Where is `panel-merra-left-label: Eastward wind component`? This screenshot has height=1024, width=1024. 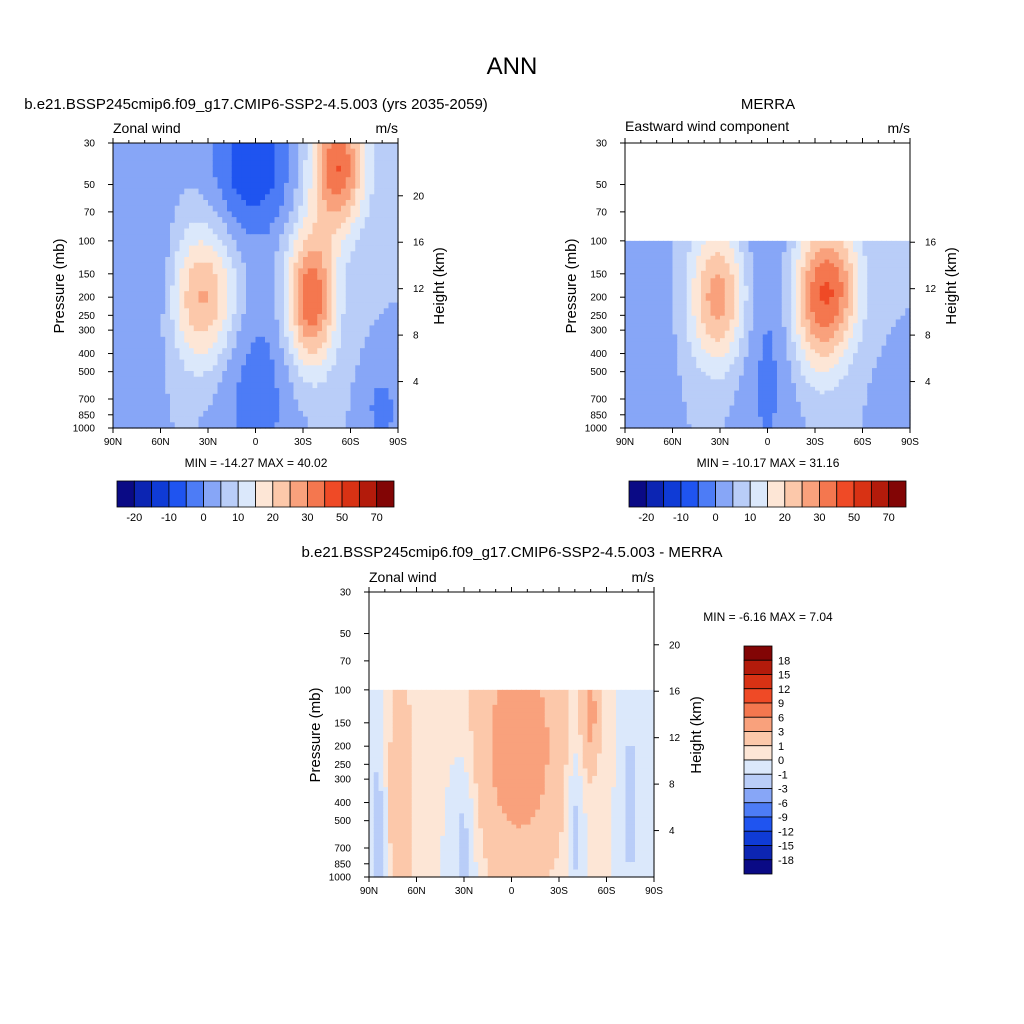
panel-merra-left-label: Eastward wind component is located at coordinates (707, 126).